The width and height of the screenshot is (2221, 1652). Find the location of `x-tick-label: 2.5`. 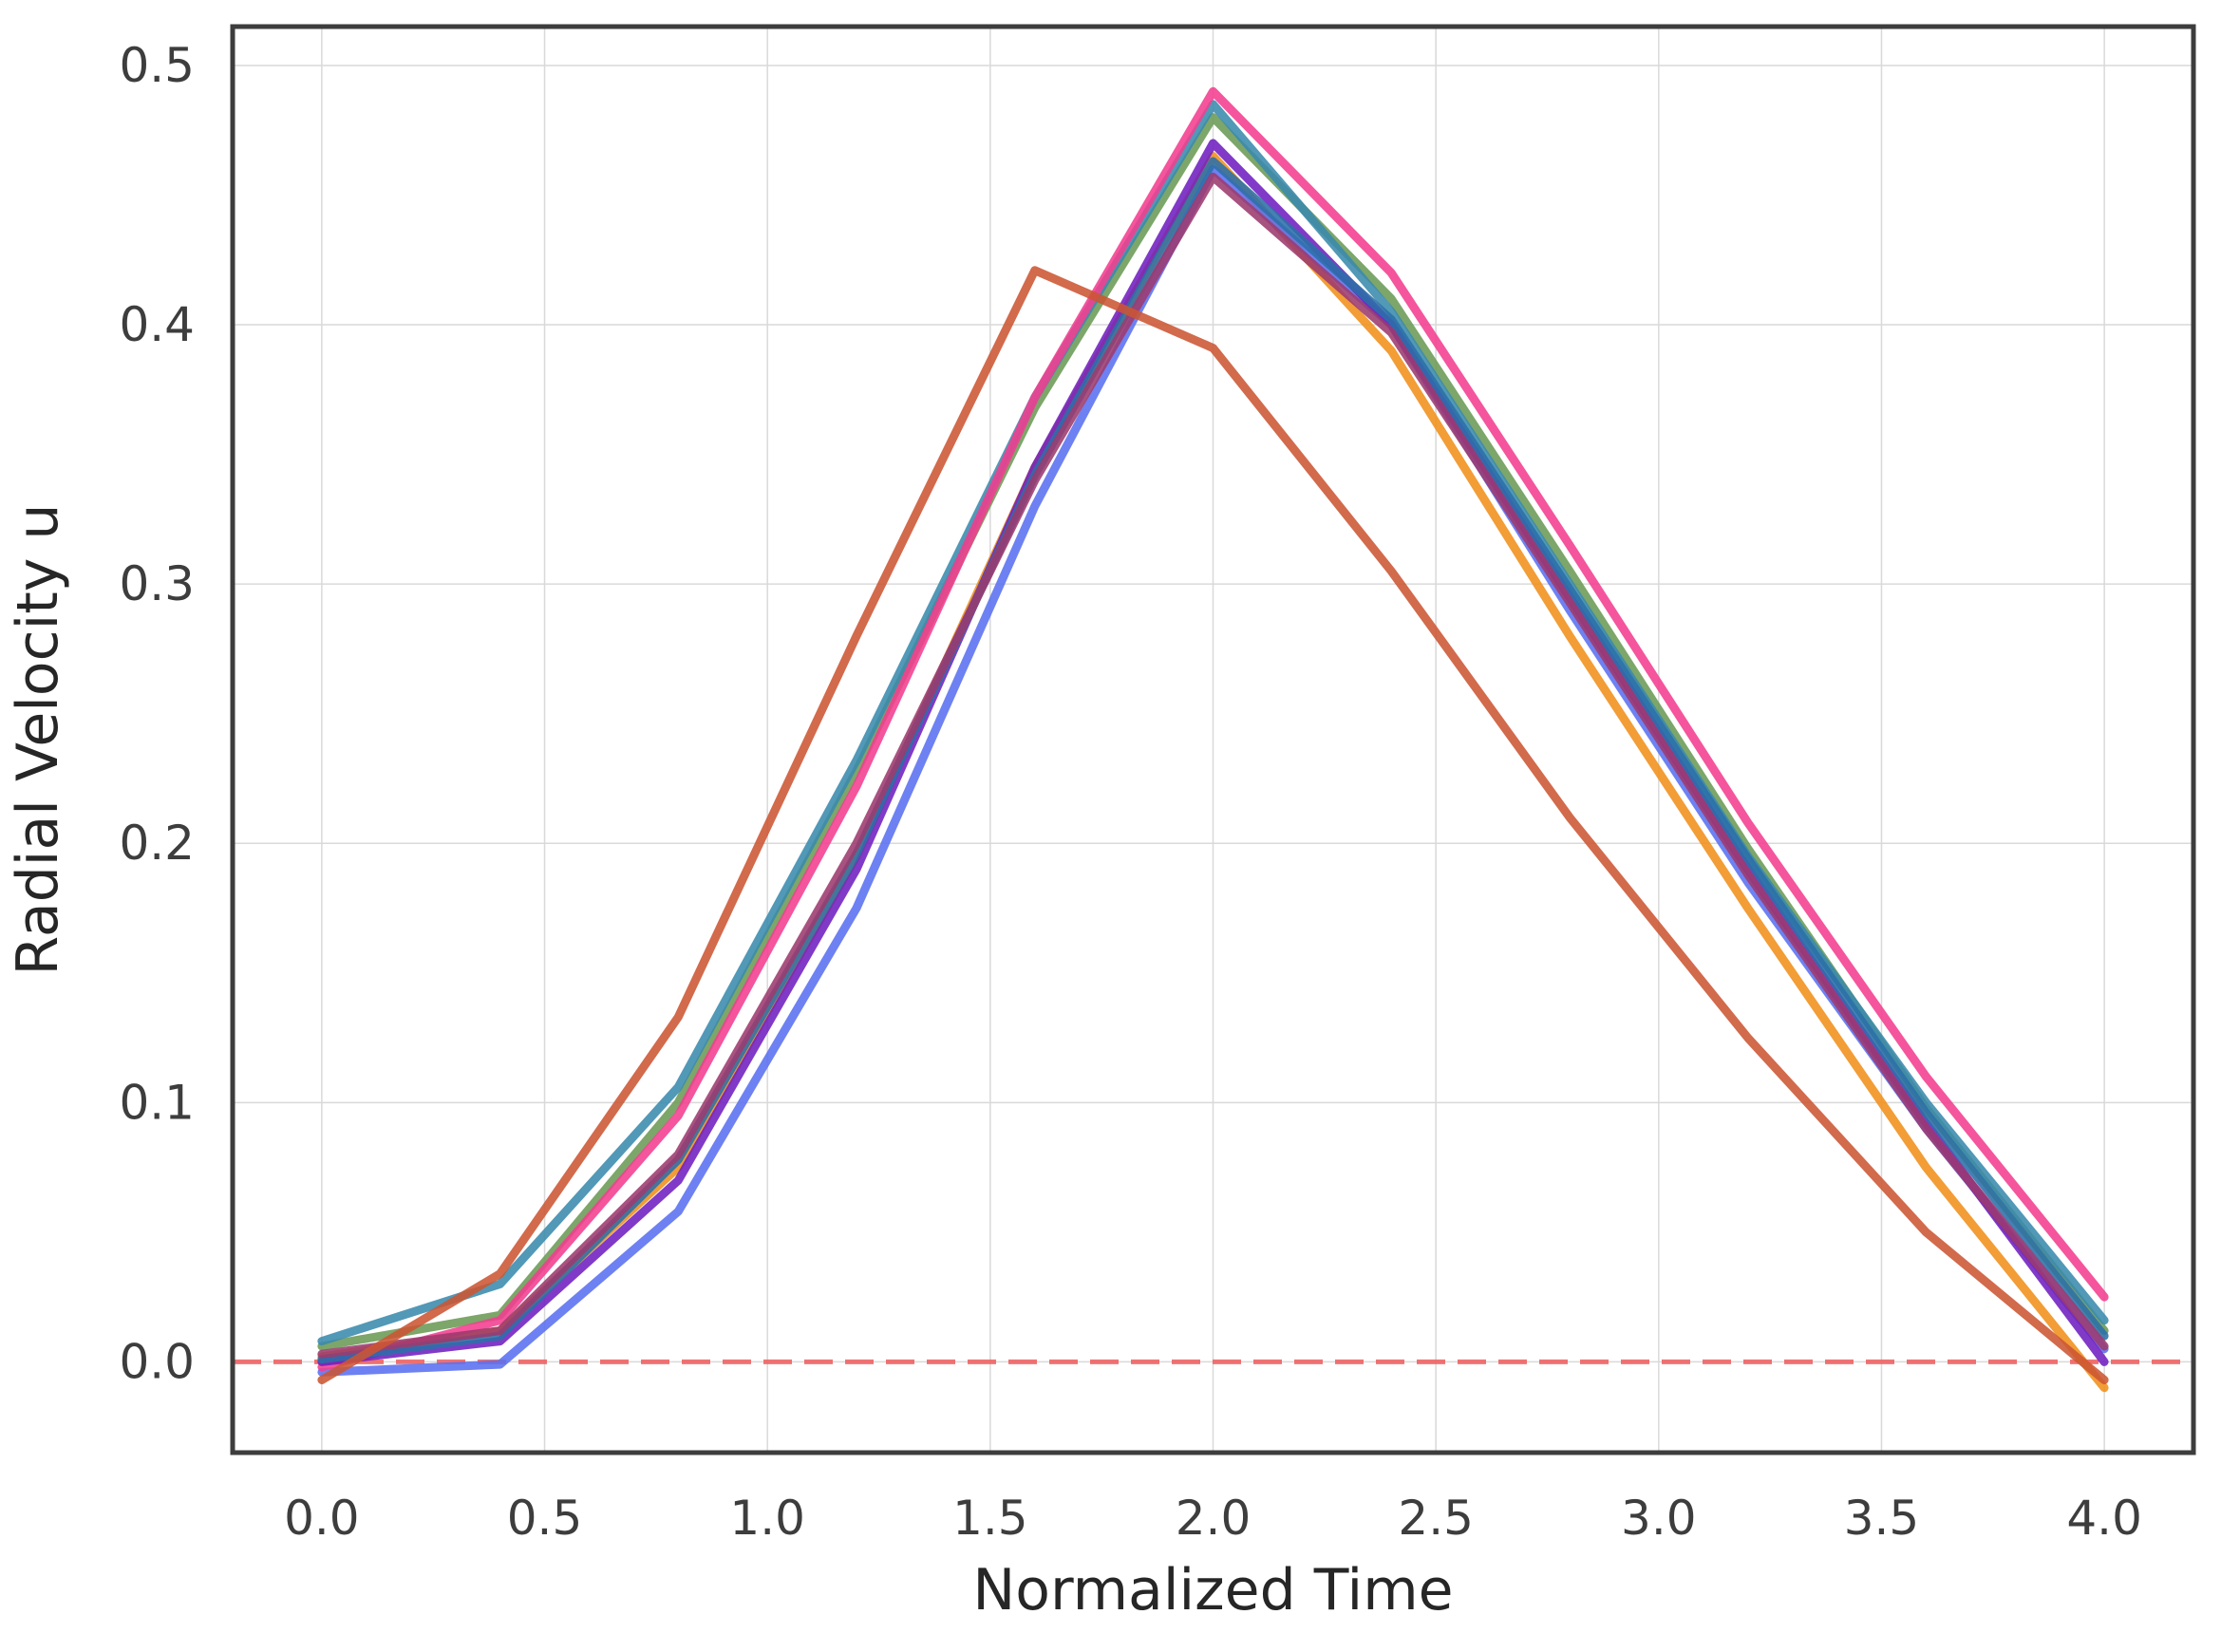

x-tick-label: 2.5 is located at coordinates (1436, 1518).